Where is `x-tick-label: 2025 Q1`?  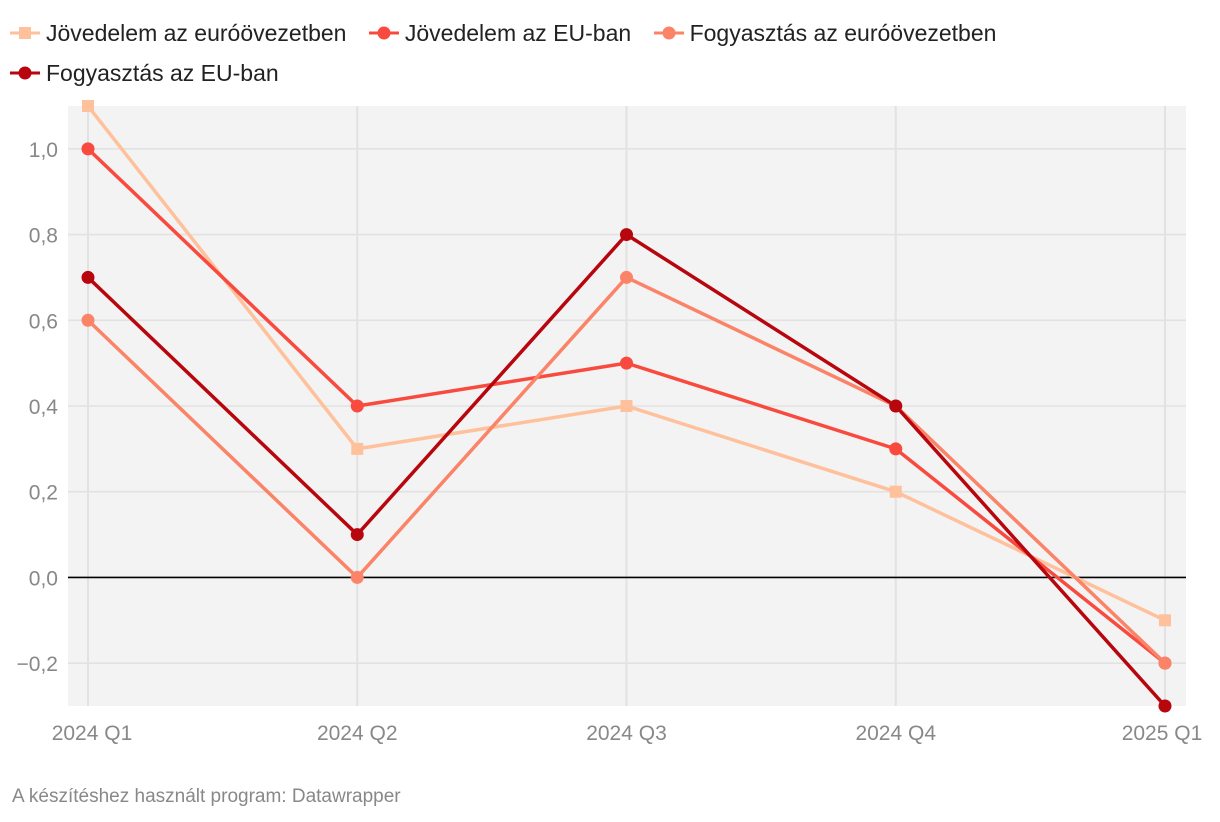
x-tick-label: 2025 Q1 is located at coordinates (1162, 733).